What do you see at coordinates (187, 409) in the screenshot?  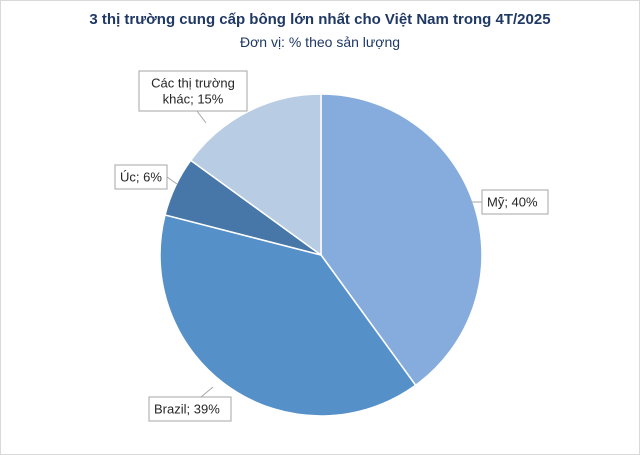 I see `data-label-text: Brazil; 39%` at bounding box center [187, 409].